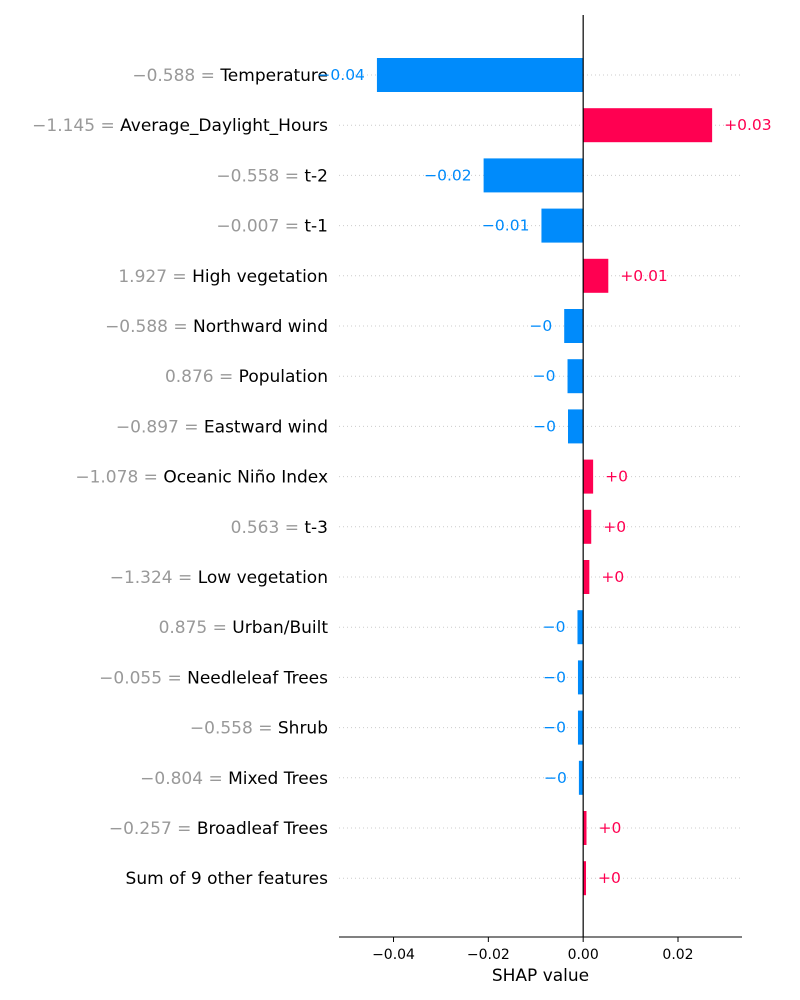  Describe the element at coordinates (677, 955) in the screenshot. I see `x-tick-label: 0.02` at that location.